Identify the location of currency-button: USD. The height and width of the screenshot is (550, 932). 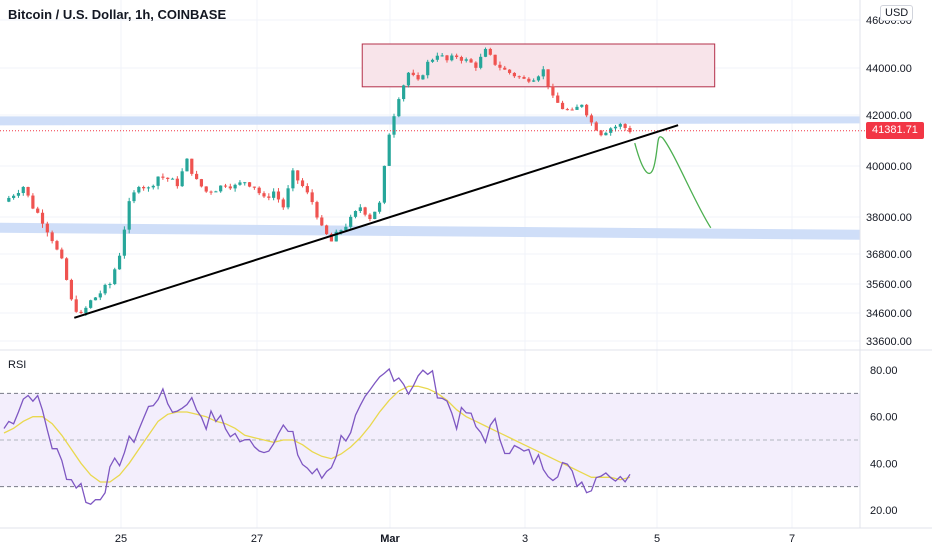
(897, 13).